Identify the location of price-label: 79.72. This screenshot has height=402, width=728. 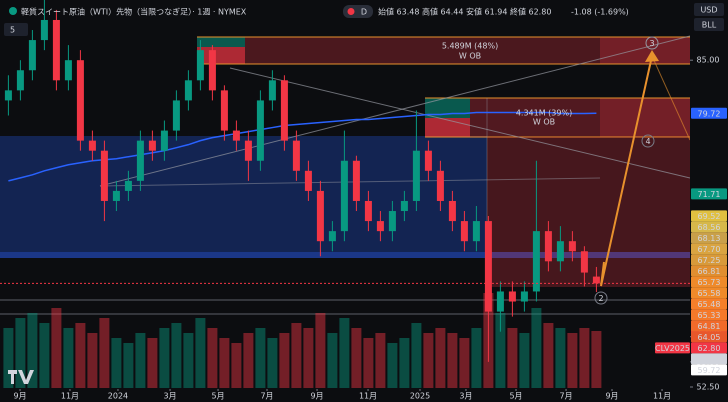
(709, 113).